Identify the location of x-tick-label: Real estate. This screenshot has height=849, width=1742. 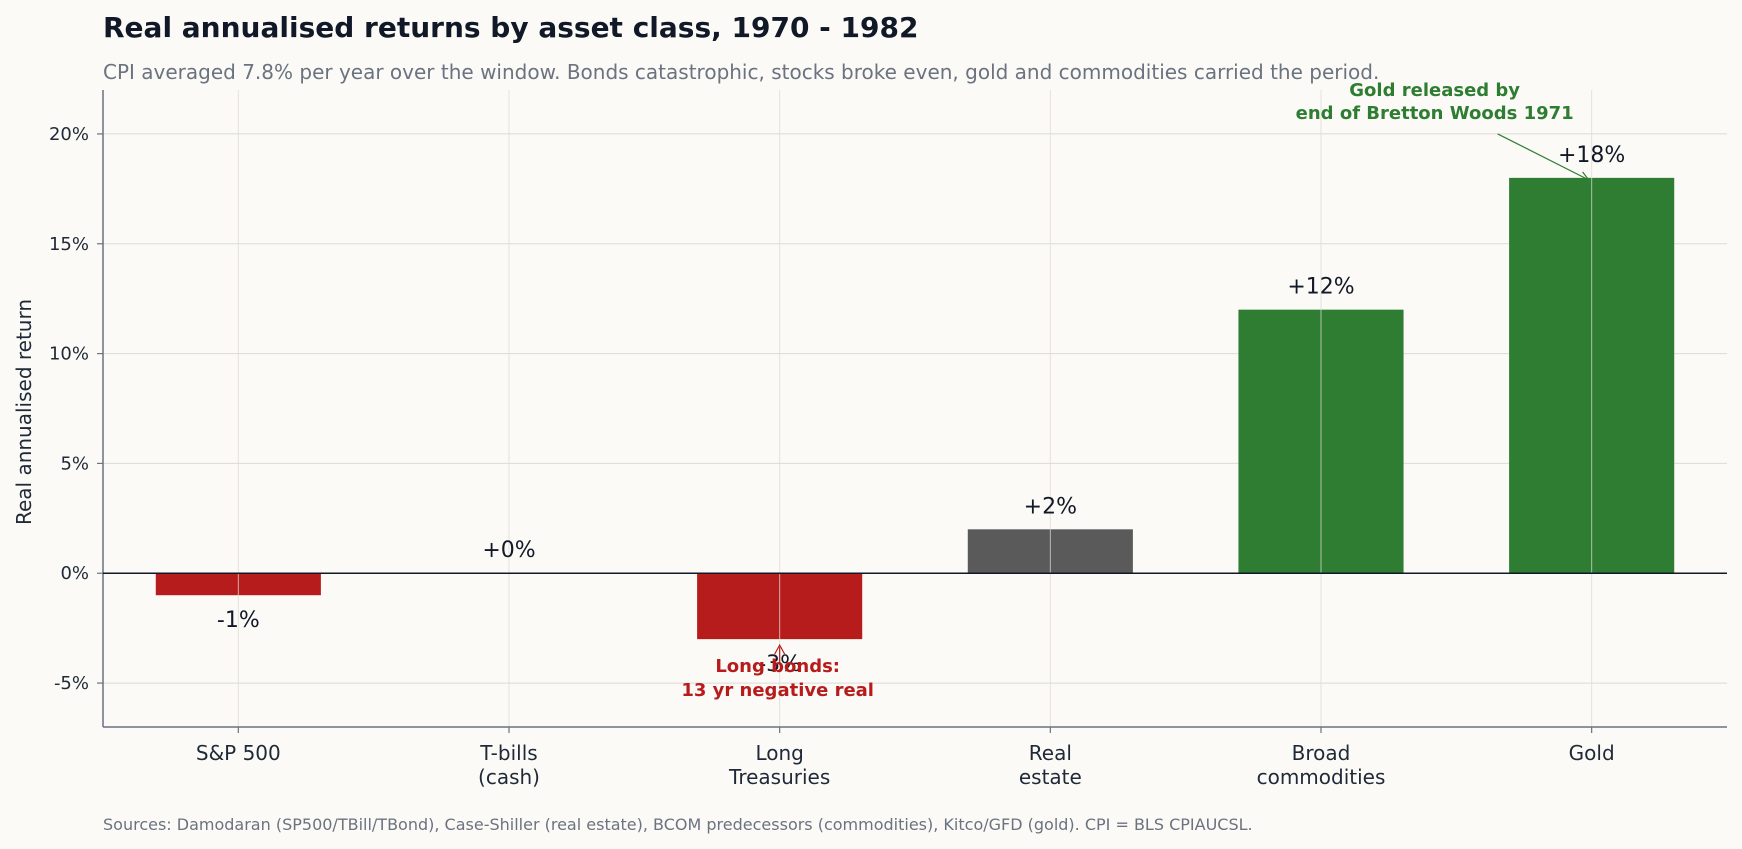
(1050, 765).